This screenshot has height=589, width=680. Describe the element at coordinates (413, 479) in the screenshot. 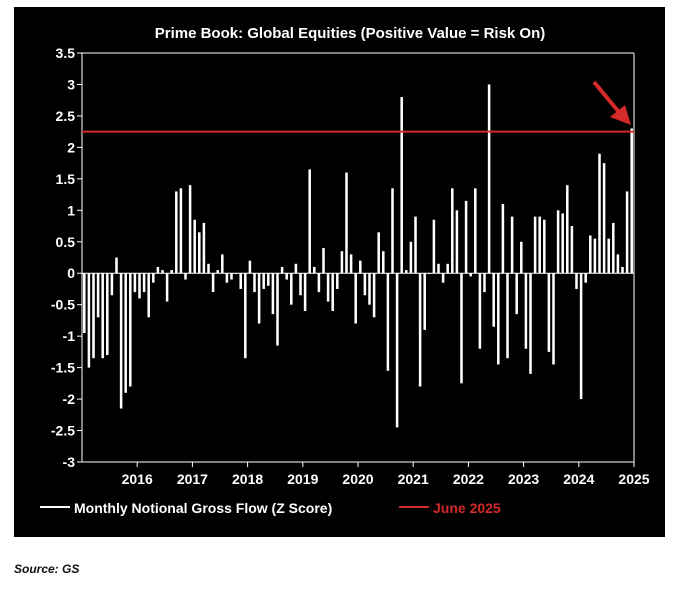

I see `x-tick-label: 2021` at that location.